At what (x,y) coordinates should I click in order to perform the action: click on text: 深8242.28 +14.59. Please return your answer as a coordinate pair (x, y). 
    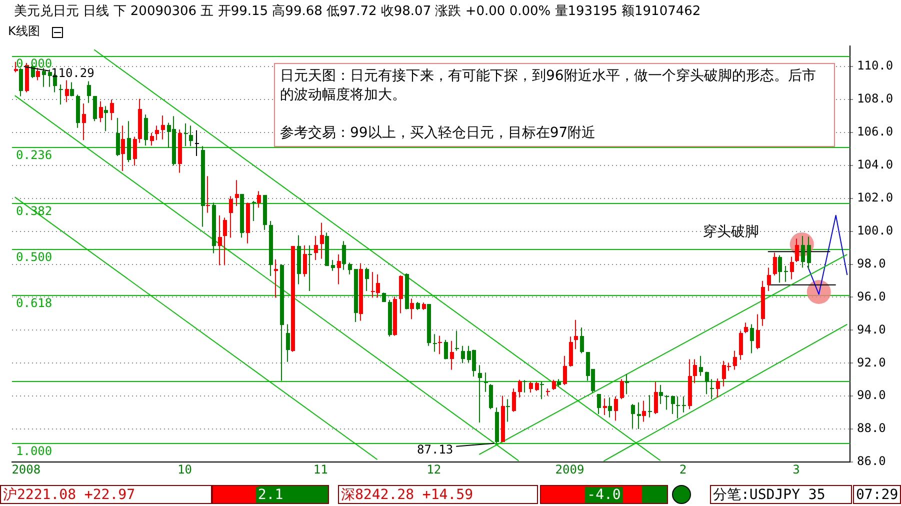
    Looking at the image, I should click on (407, 495).